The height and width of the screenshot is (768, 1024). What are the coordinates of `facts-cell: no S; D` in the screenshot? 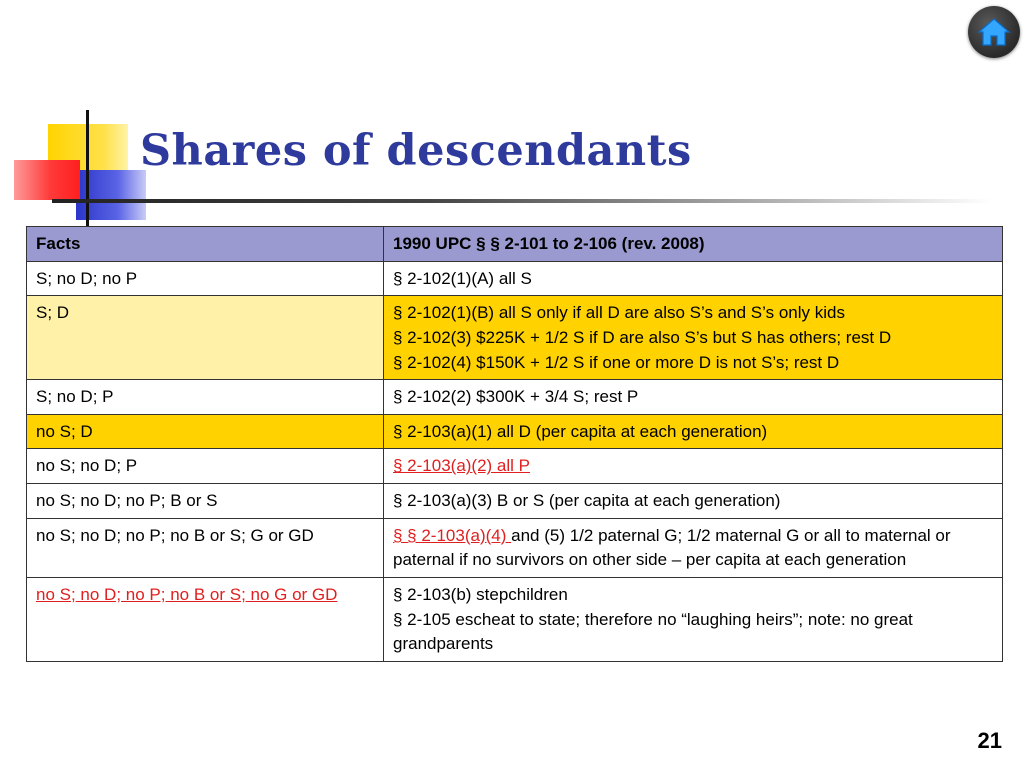 It's located at (205, 431).